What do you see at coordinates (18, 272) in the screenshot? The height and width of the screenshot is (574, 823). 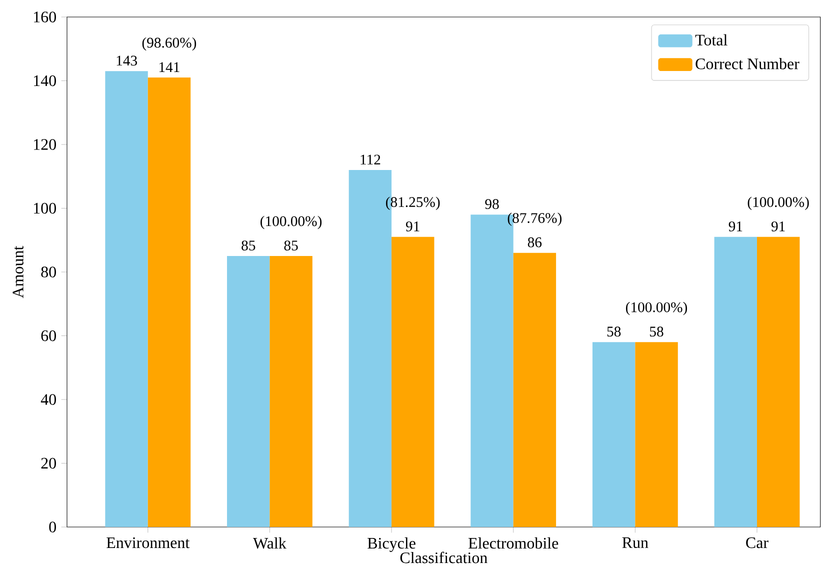 I see `y-axis-title: Amount` at bounding box center [18, 272].